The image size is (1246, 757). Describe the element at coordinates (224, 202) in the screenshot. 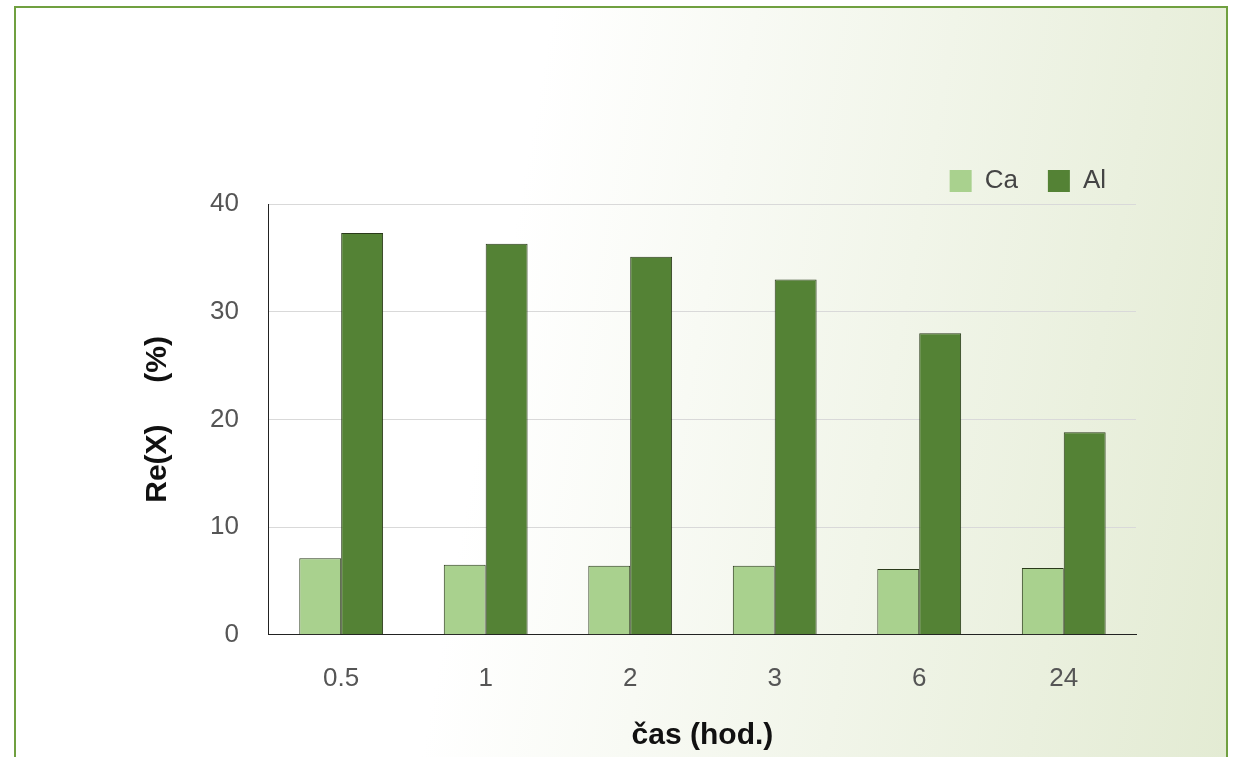

I see `y-tick-label: 40` at that location.